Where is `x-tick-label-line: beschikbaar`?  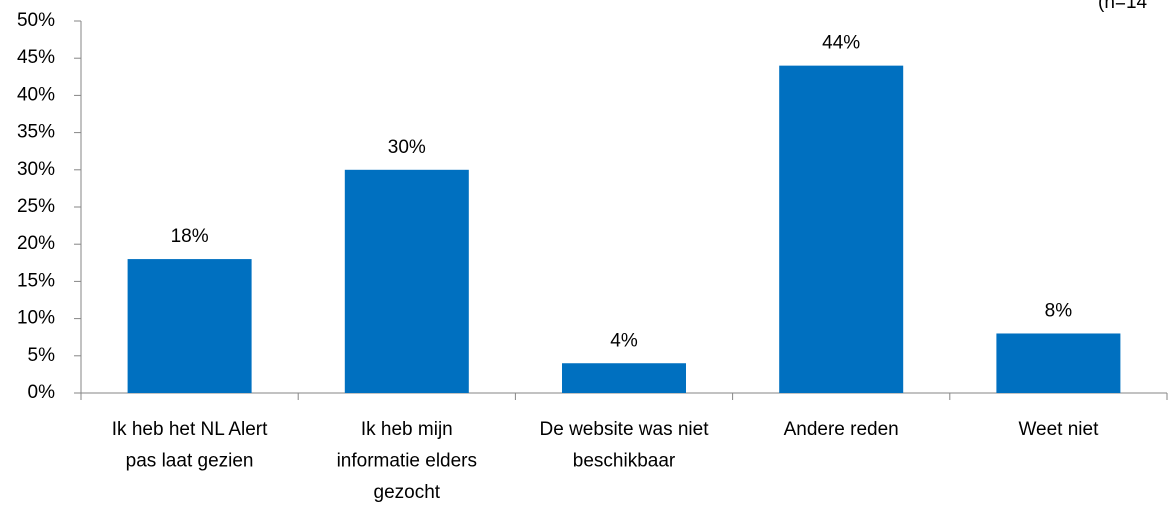 x-tick-label-line: beschikbaar is located at coordinates (624, 461).